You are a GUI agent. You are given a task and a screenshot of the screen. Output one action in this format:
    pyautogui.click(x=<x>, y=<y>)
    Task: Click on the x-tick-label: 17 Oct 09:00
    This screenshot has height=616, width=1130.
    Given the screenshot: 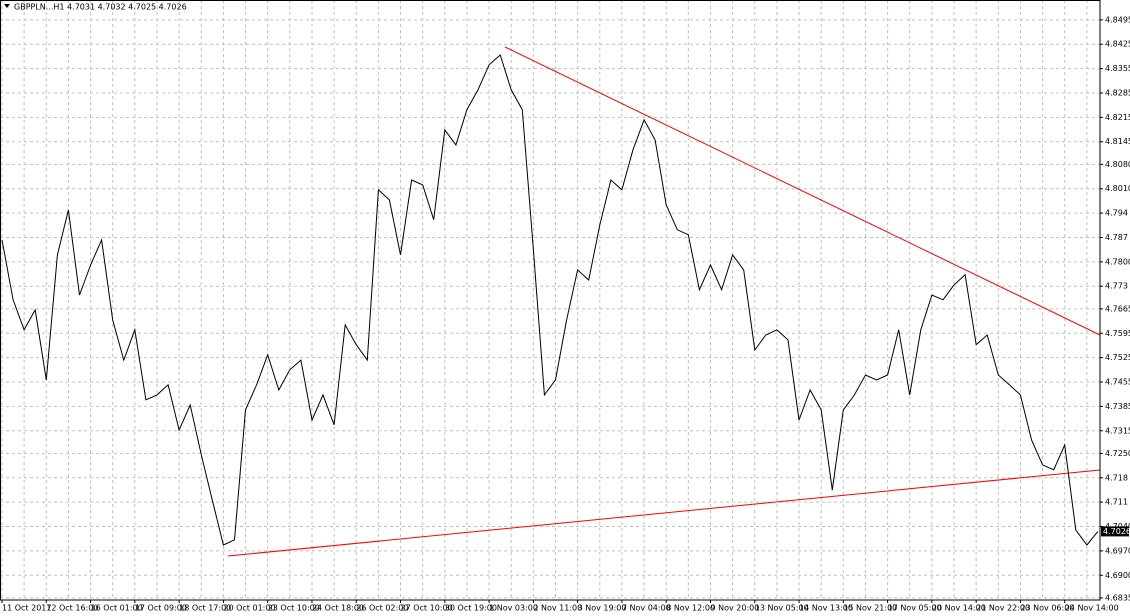 What is the action you would take?
    pyautogui.click(x=161, y=608)
    